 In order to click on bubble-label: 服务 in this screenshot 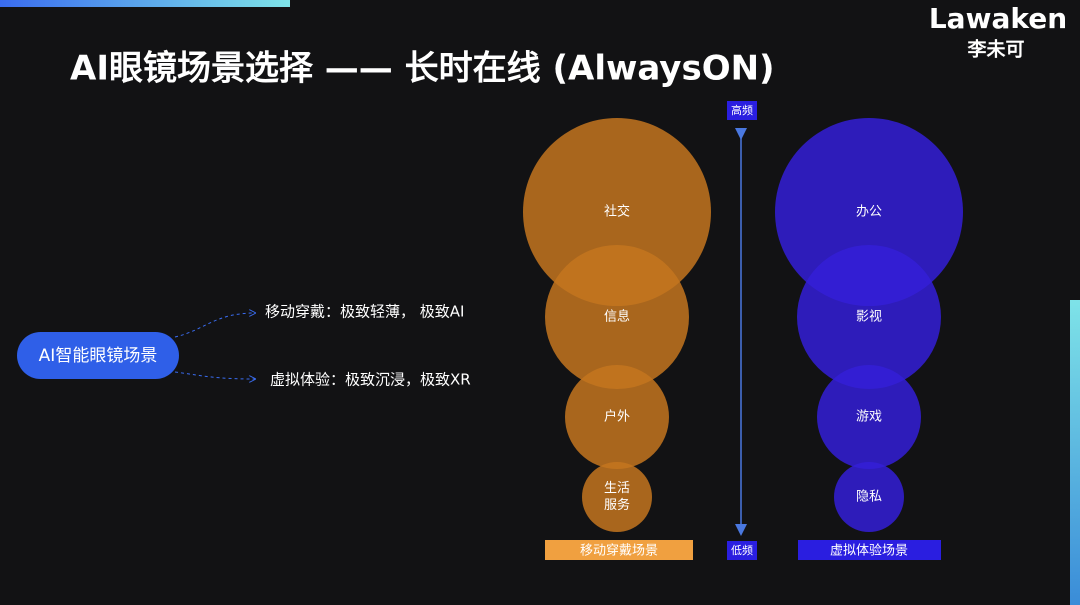, I will do `click(617, 505)`.